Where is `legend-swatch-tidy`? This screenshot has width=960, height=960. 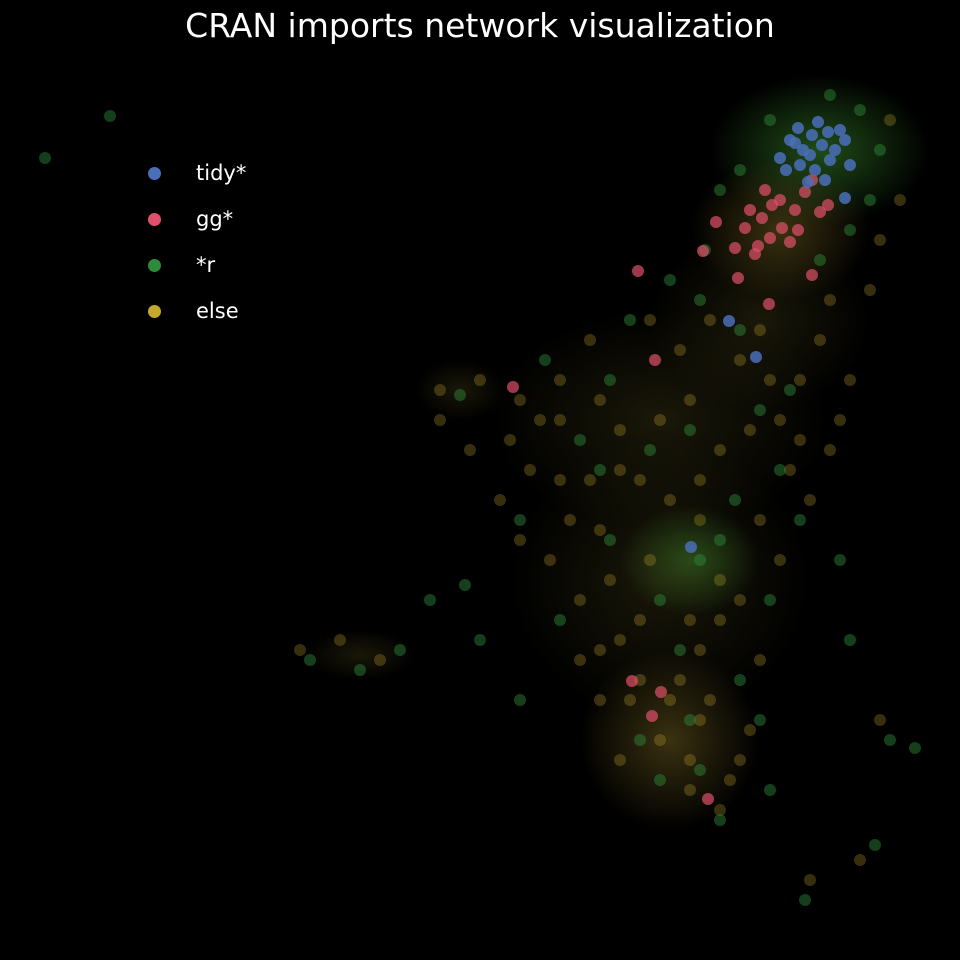
legend-swatch-tidy is located at coordinates (154, 173).